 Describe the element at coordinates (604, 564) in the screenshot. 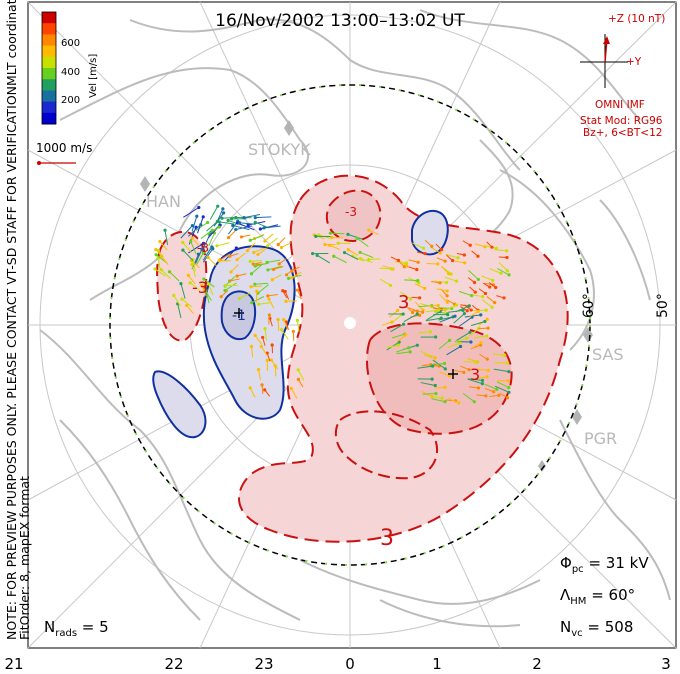

I see `stat-phi-pc: Φpc = 31 kV` at that location.